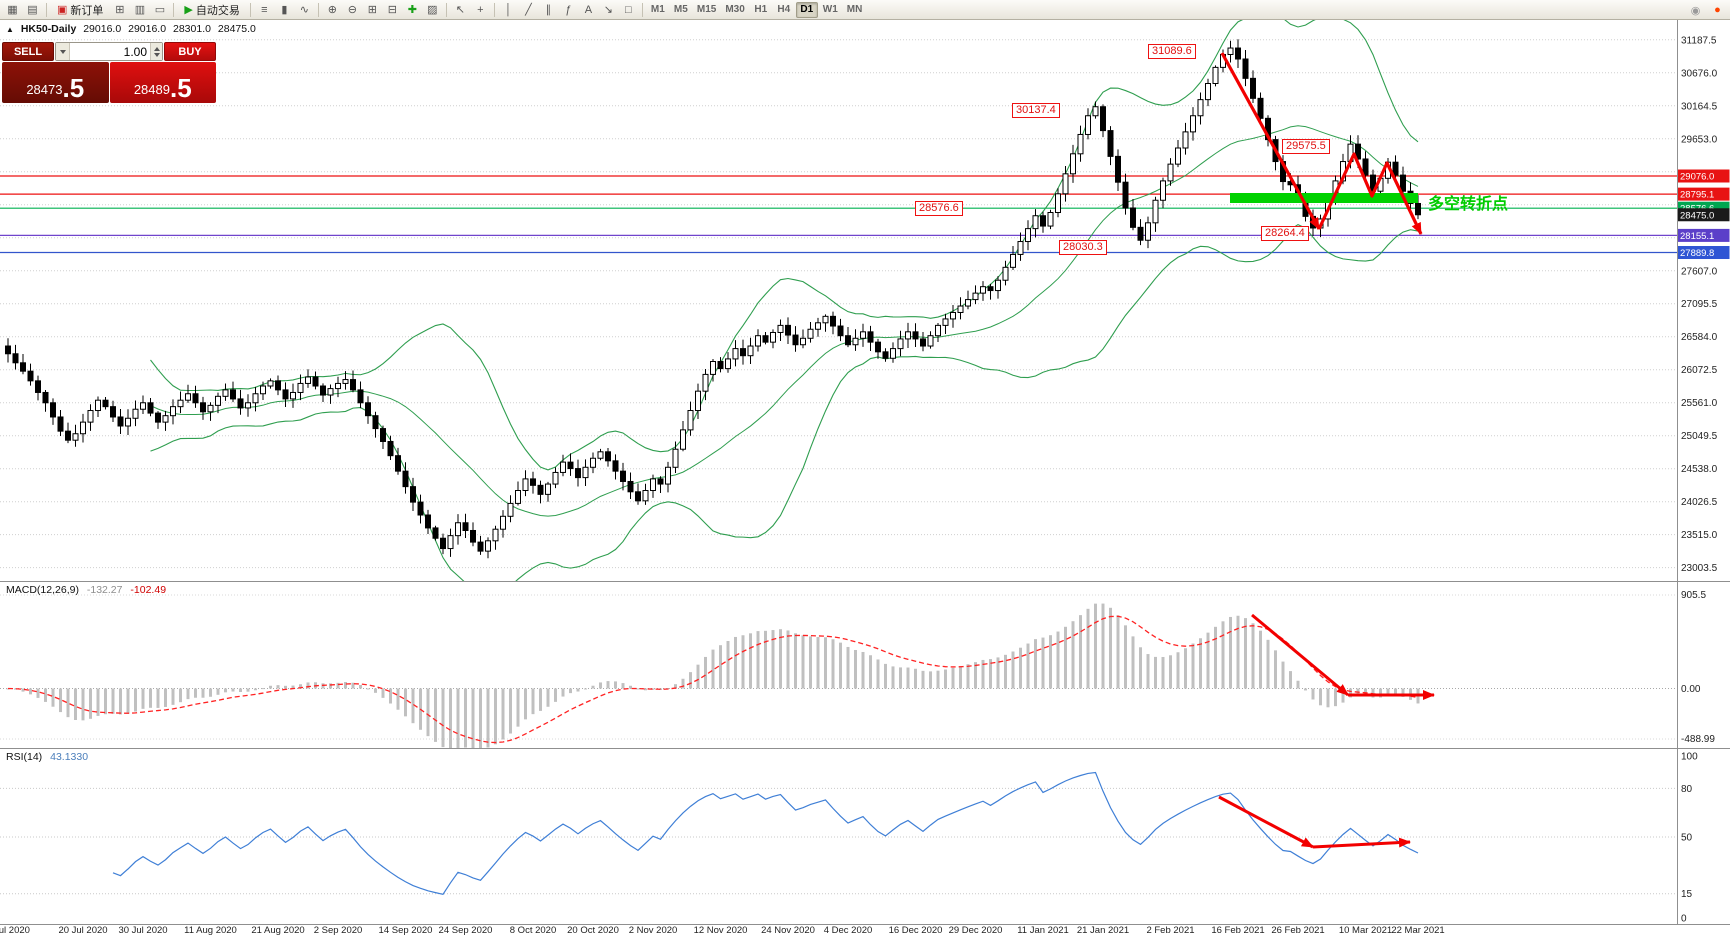 The height and width of the screenshot is (938, 1730). I want to click on cascade-windows-icon: ⊟, so click(392, 10).